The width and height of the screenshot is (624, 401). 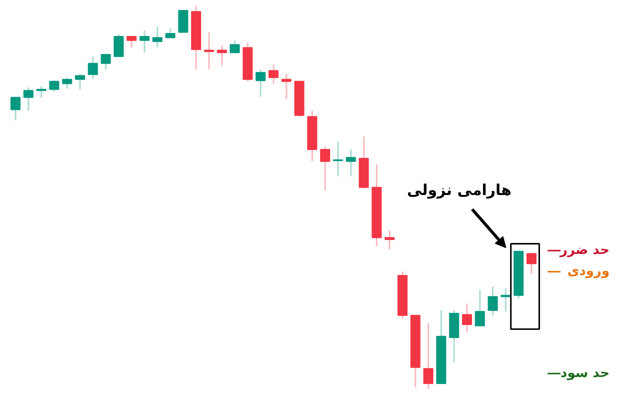 I want to click on ref-line-label: ورودی, so click(x=588, y=272).